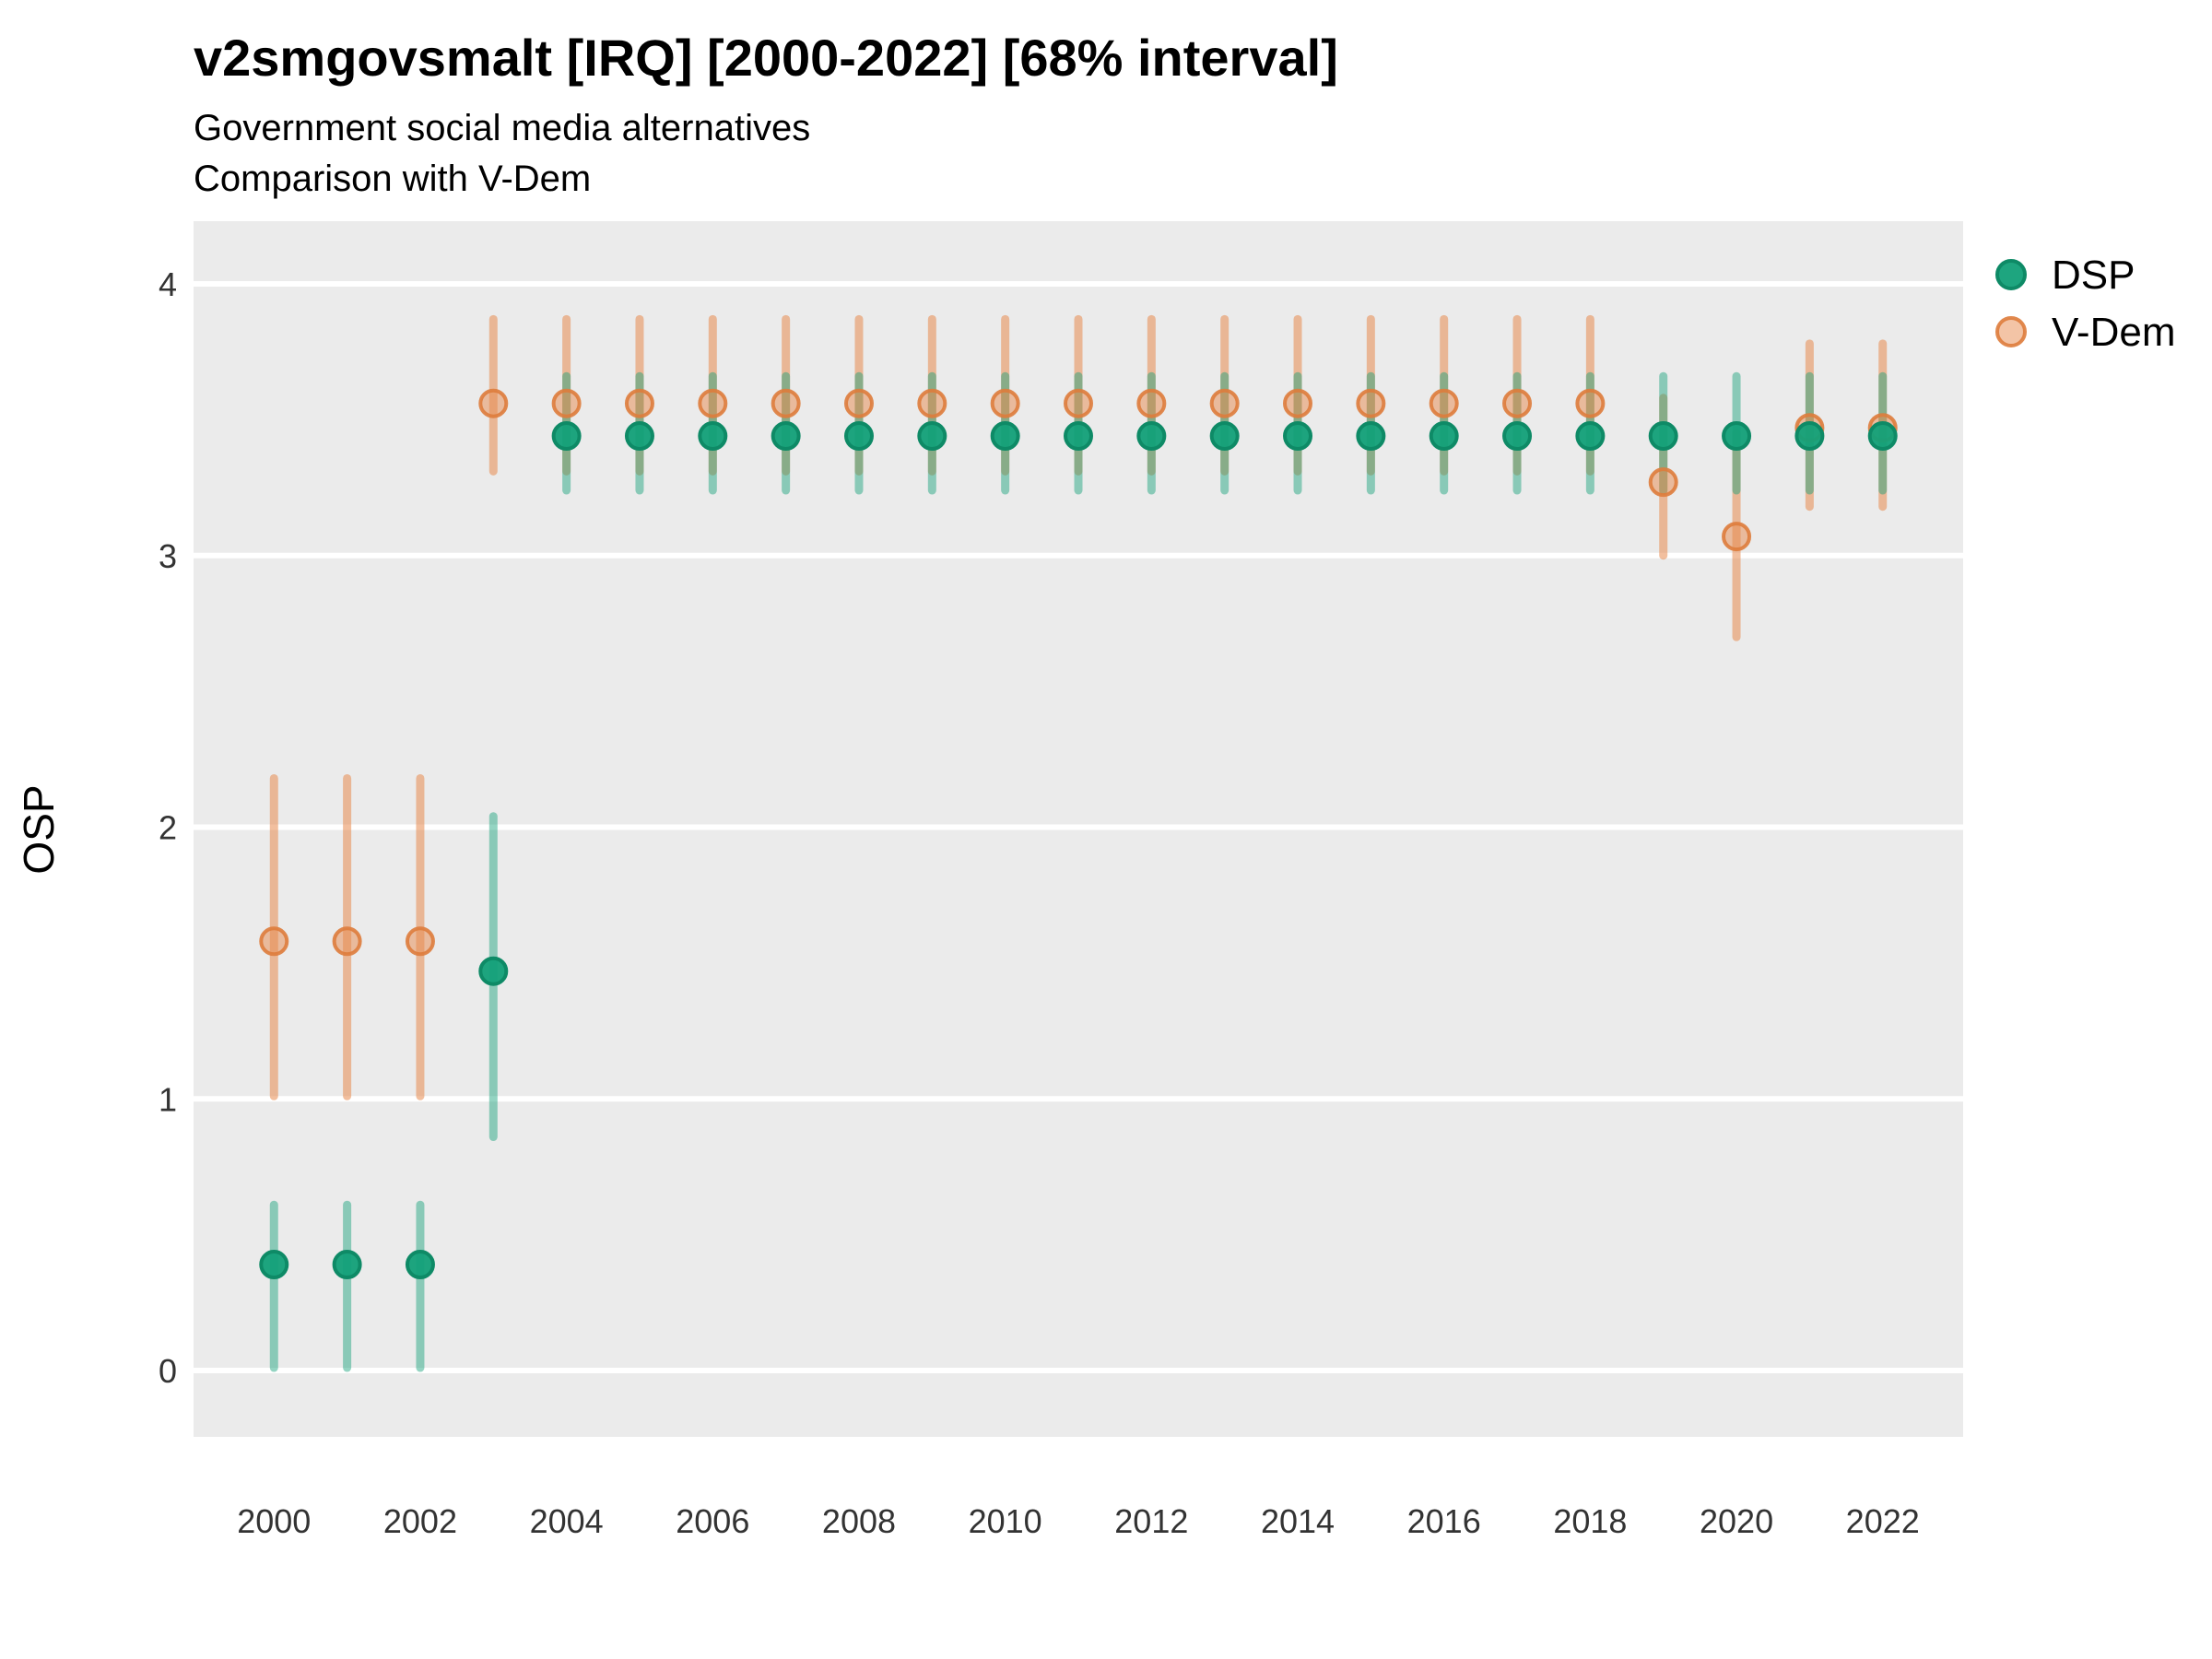  Describe the element at coordinates (1663, 436) in the screenshot. I see `dsp-point-2019` at that location.